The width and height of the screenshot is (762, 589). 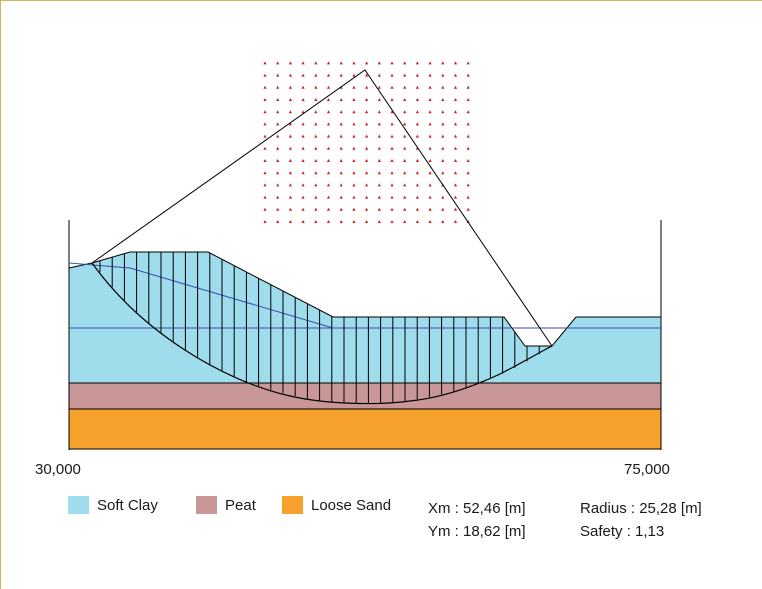 I want to click on legend-soft-clay: Soft Clay, so click(x=113, y=505).